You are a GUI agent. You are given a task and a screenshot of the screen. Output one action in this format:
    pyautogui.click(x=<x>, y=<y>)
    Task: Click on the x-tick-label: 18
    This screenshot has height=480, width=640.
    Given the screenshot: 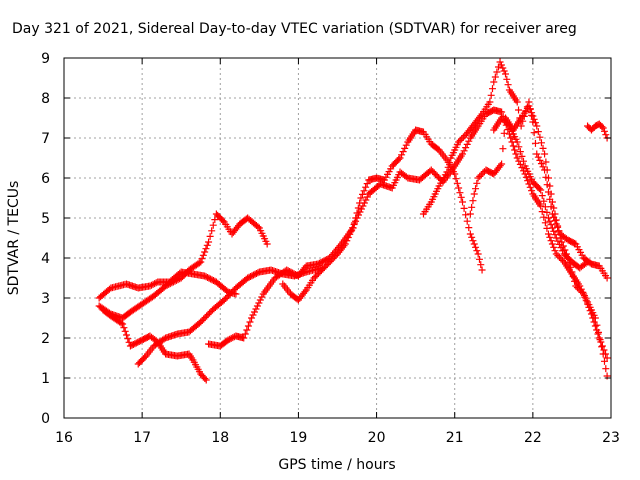 What is the action you would take?
    pyautogui.click(x=220, y=438)
    